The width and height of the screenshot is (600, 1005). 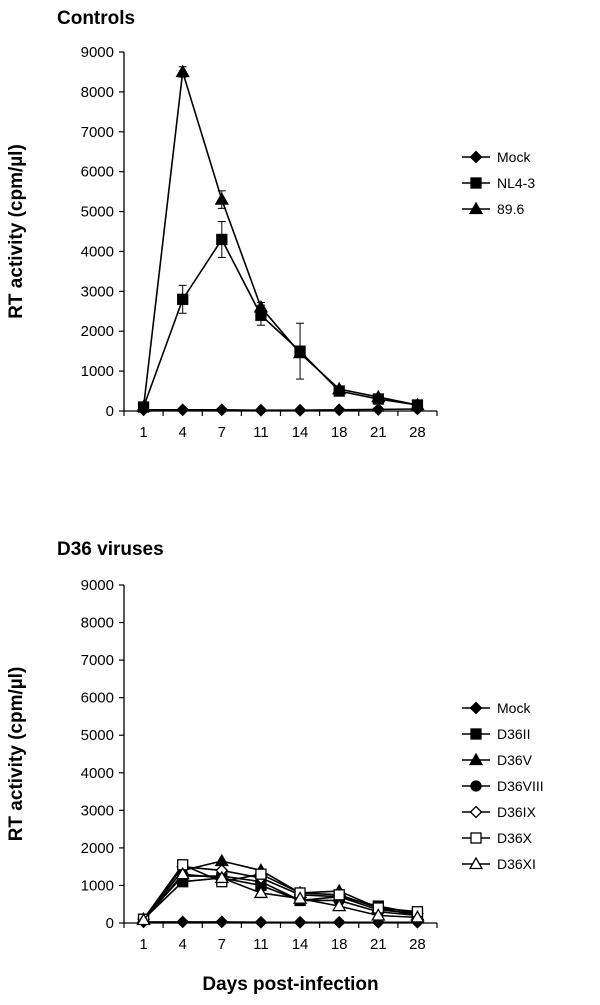 I want to click on legend-item: 89.6, so click(x=493, y=209).